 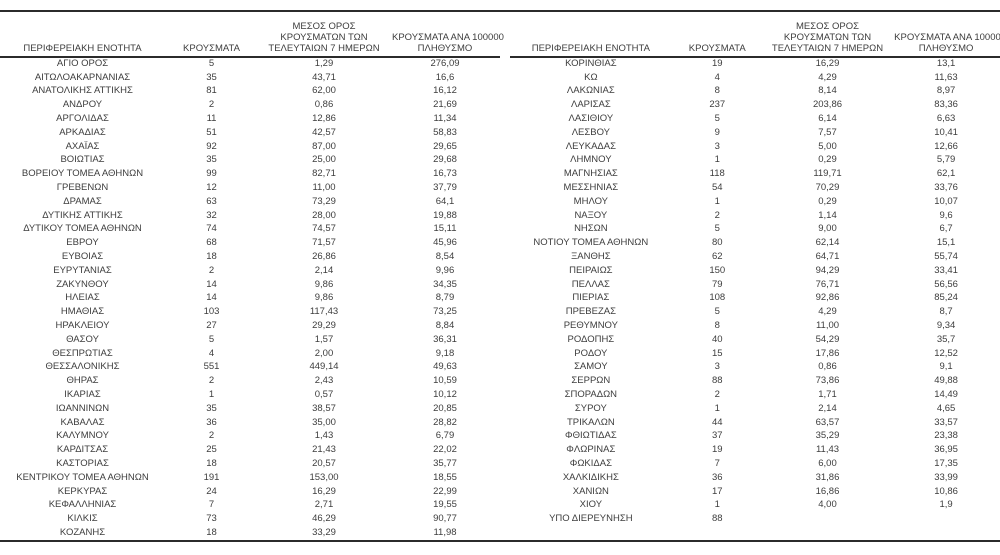 I want to click on table-row: ΣΑΜΟΥ 3 0,86 9,1, so click(x=755, y=368).